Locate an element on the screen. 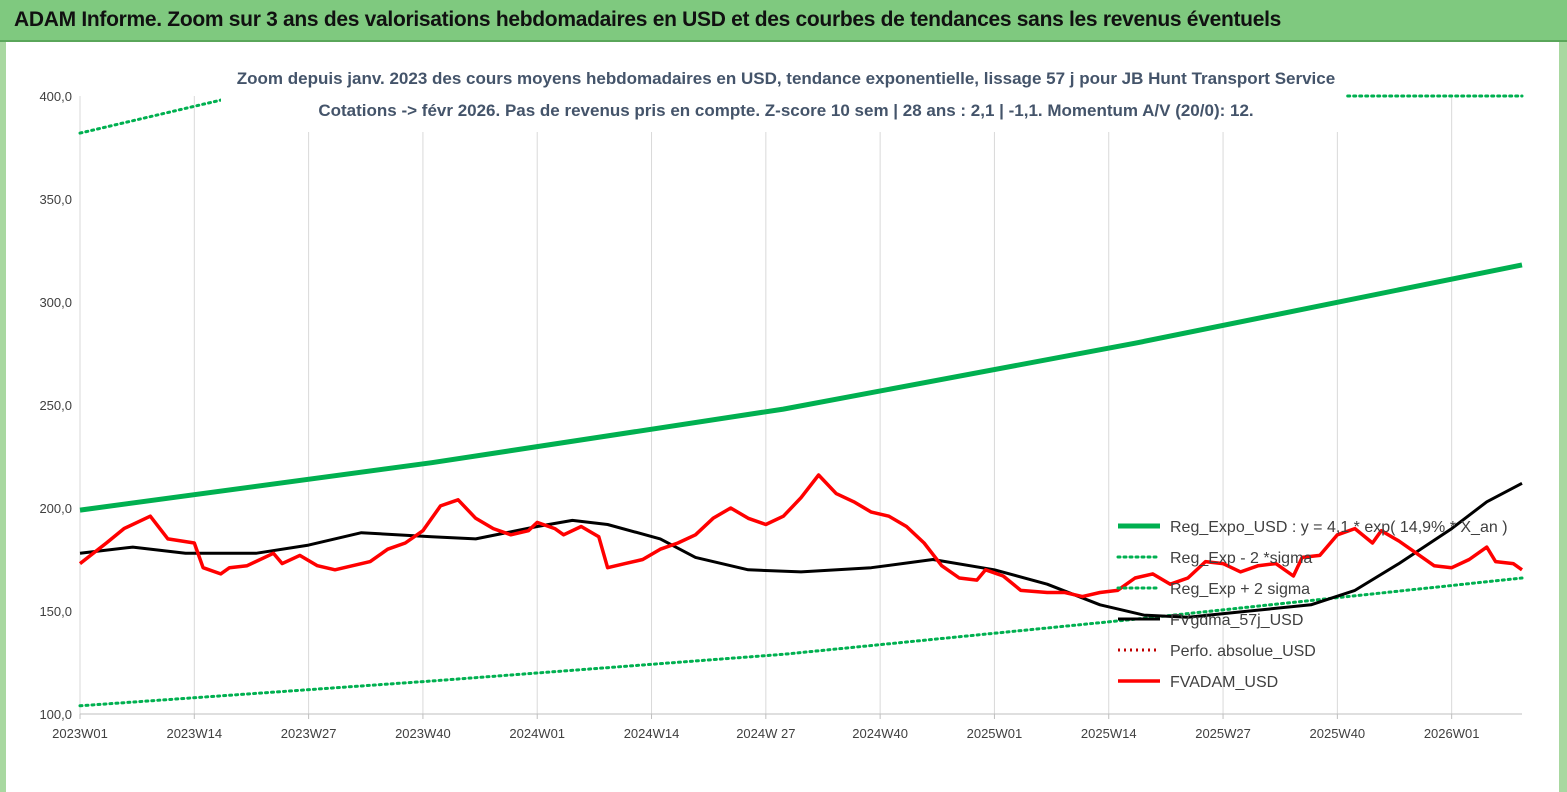 The height and width of the screenshot is (792, 1567). legend-label-3: Reg_Exp + 2 sigma is located at coordinates (1240, 589).